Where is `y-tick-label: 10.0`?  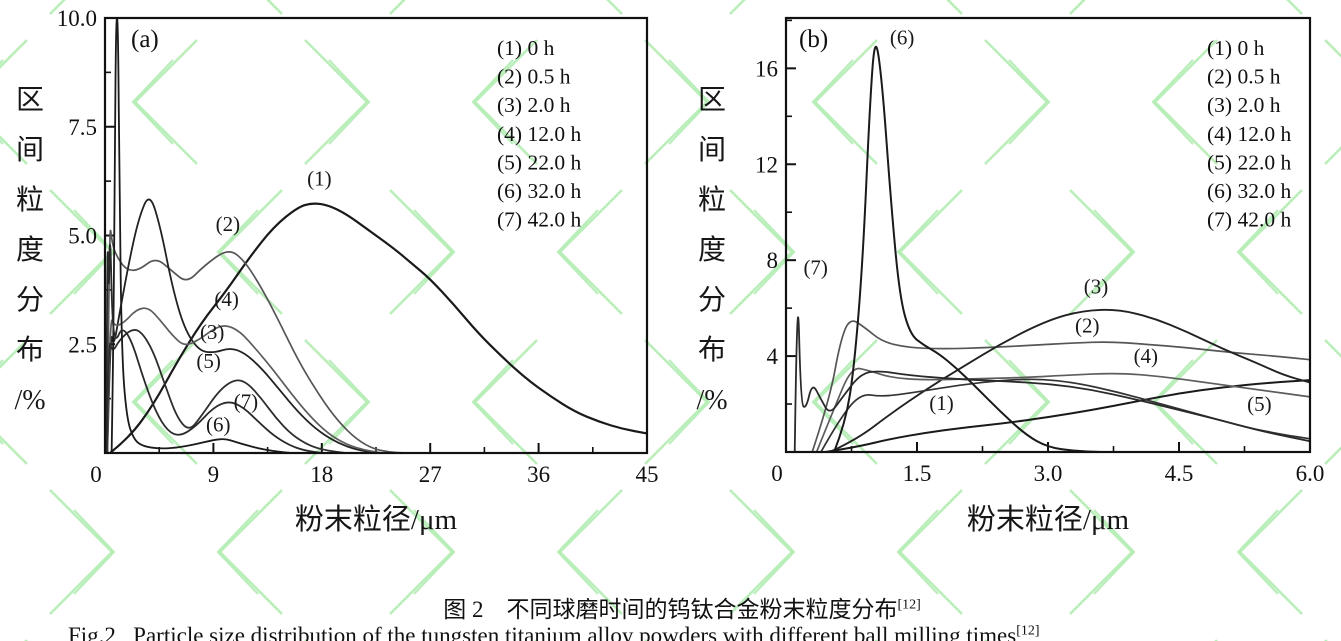
y-tick-label: 10.0 is located at coordinates (77, 18).